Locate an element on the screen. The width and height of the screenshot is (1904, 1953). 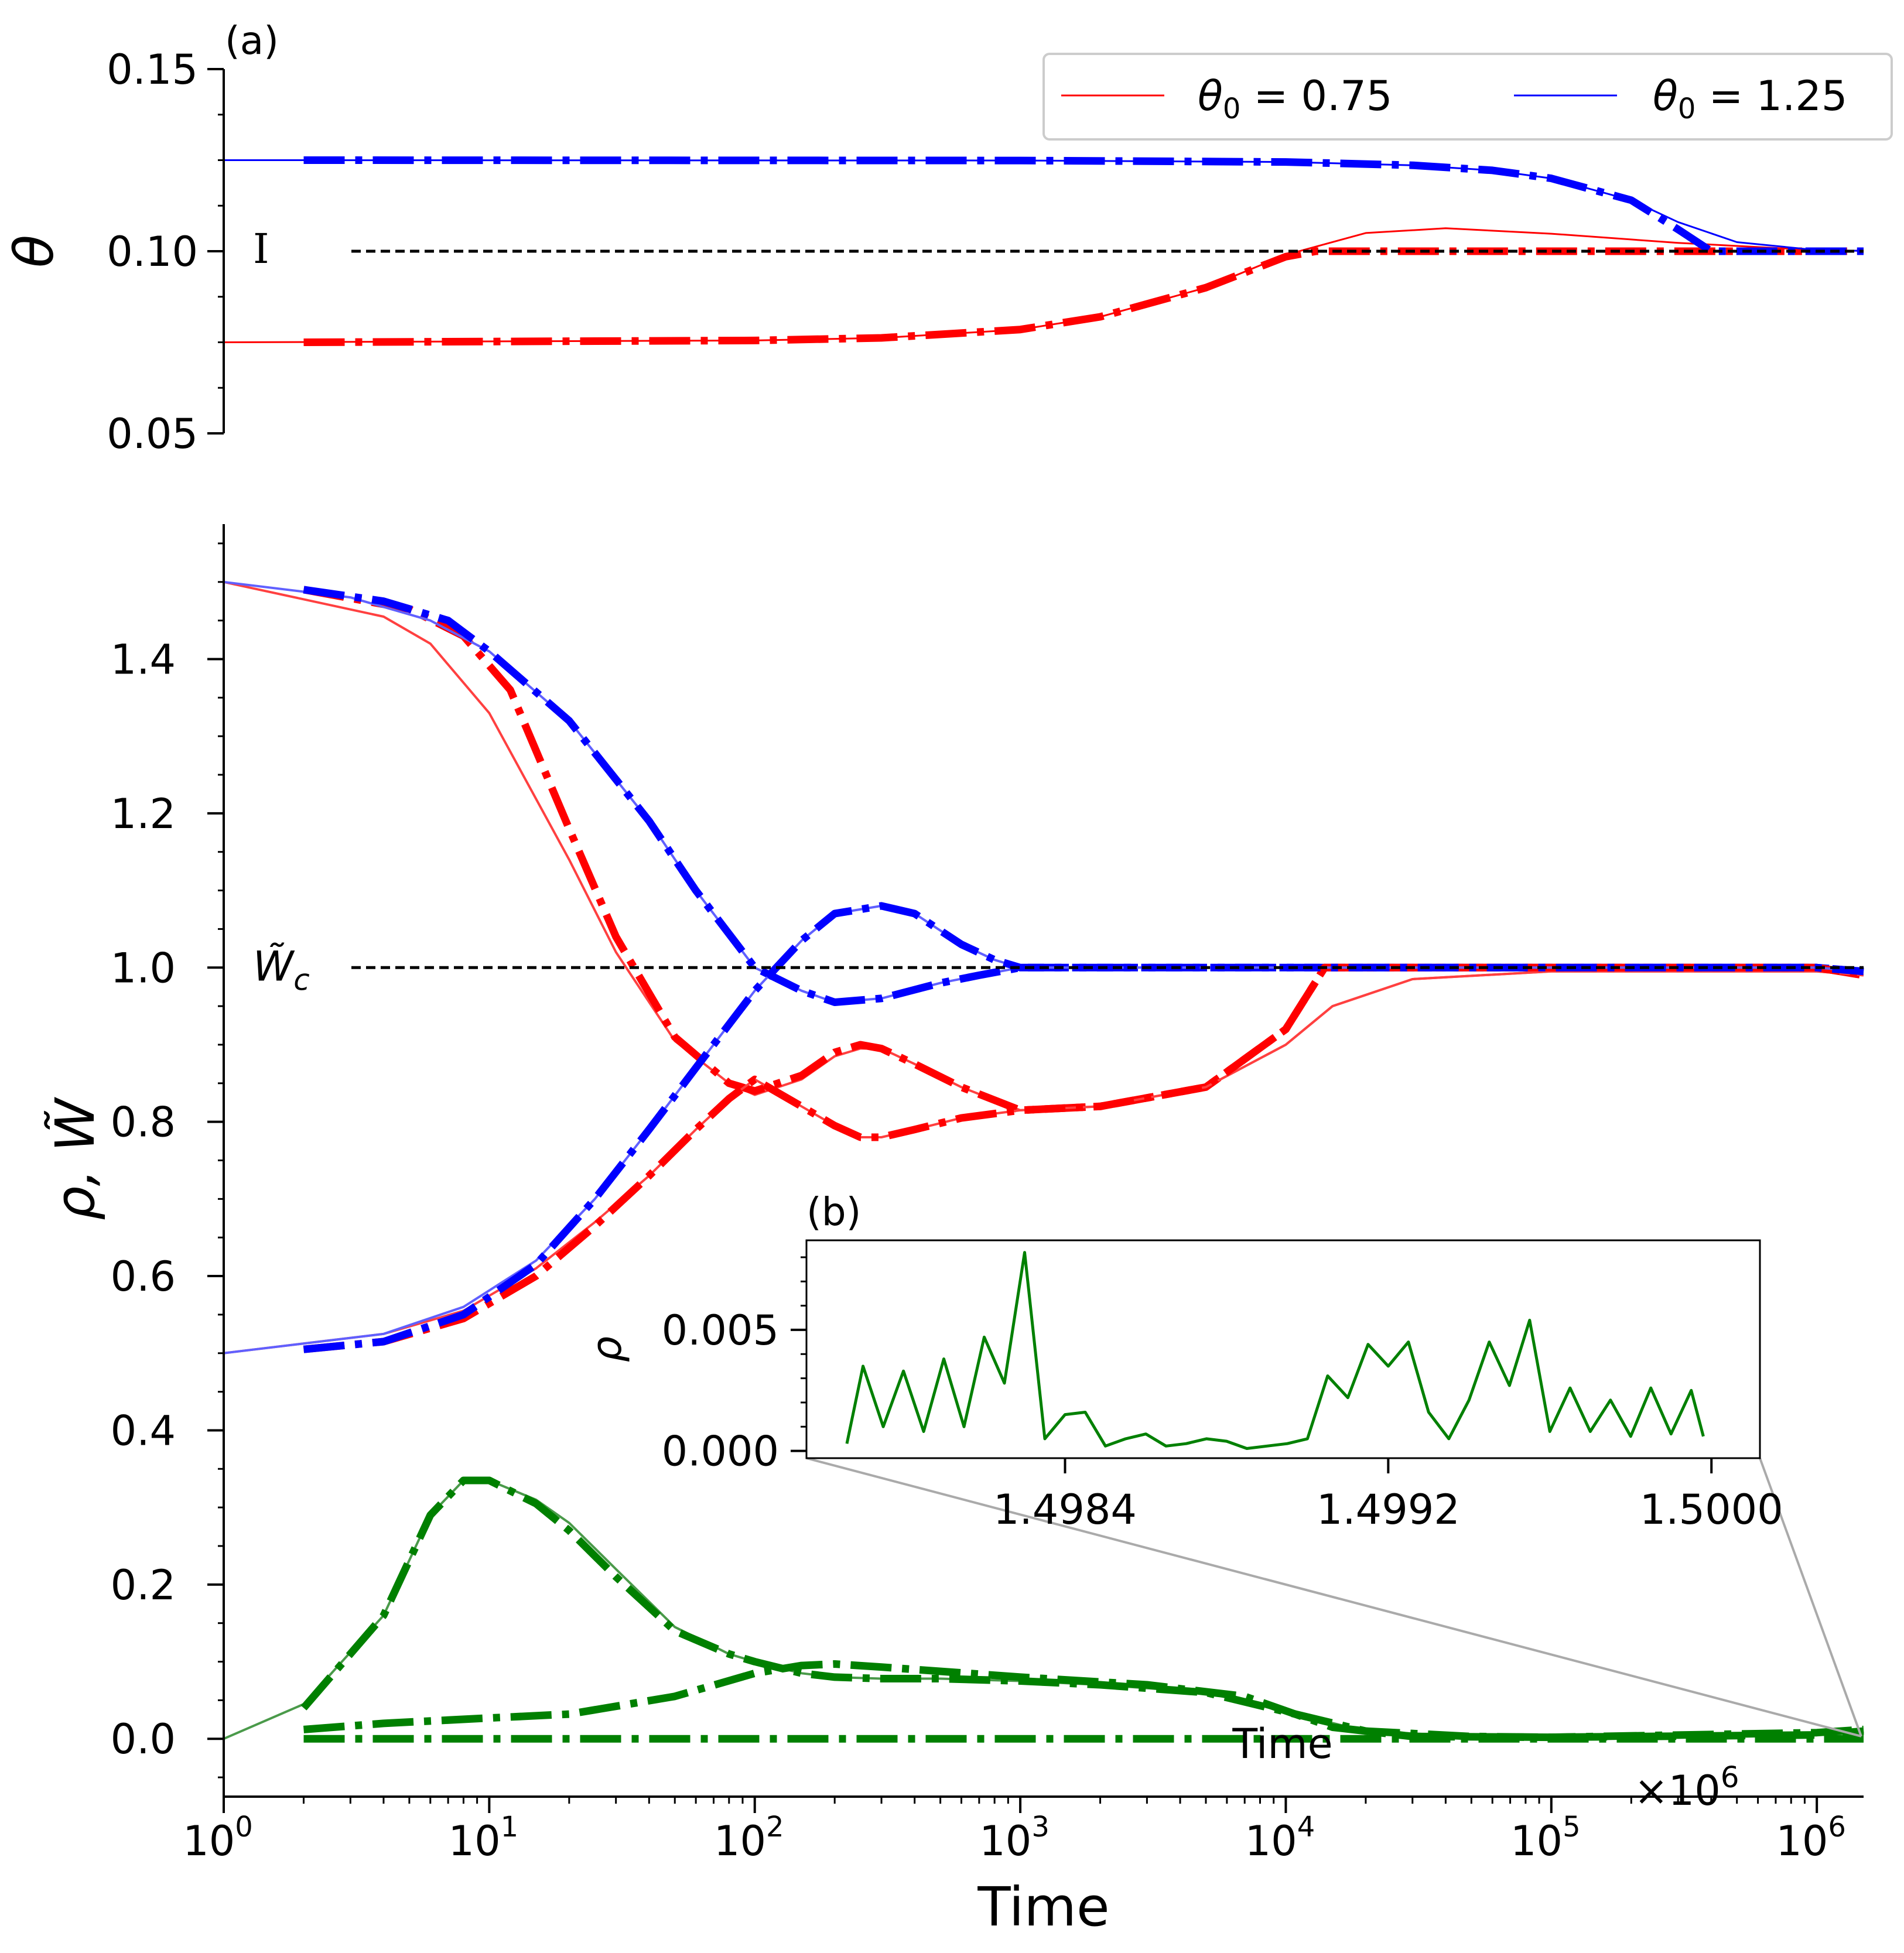
y-tick-label: 0.000 is located at coordinates (720, 1452).